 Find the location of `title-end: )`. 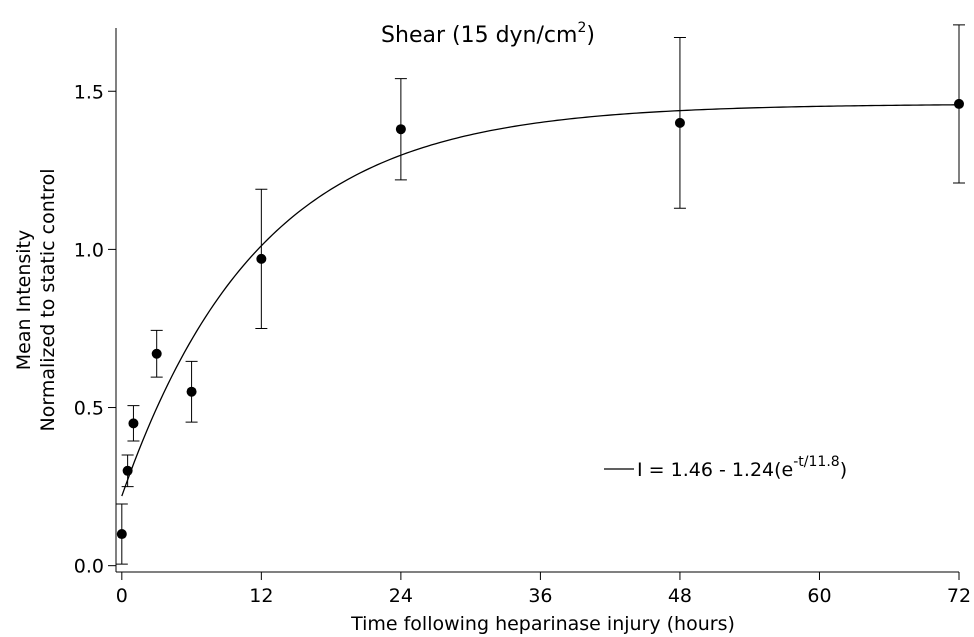

title-end: ) is located at coordinates (590, 35).